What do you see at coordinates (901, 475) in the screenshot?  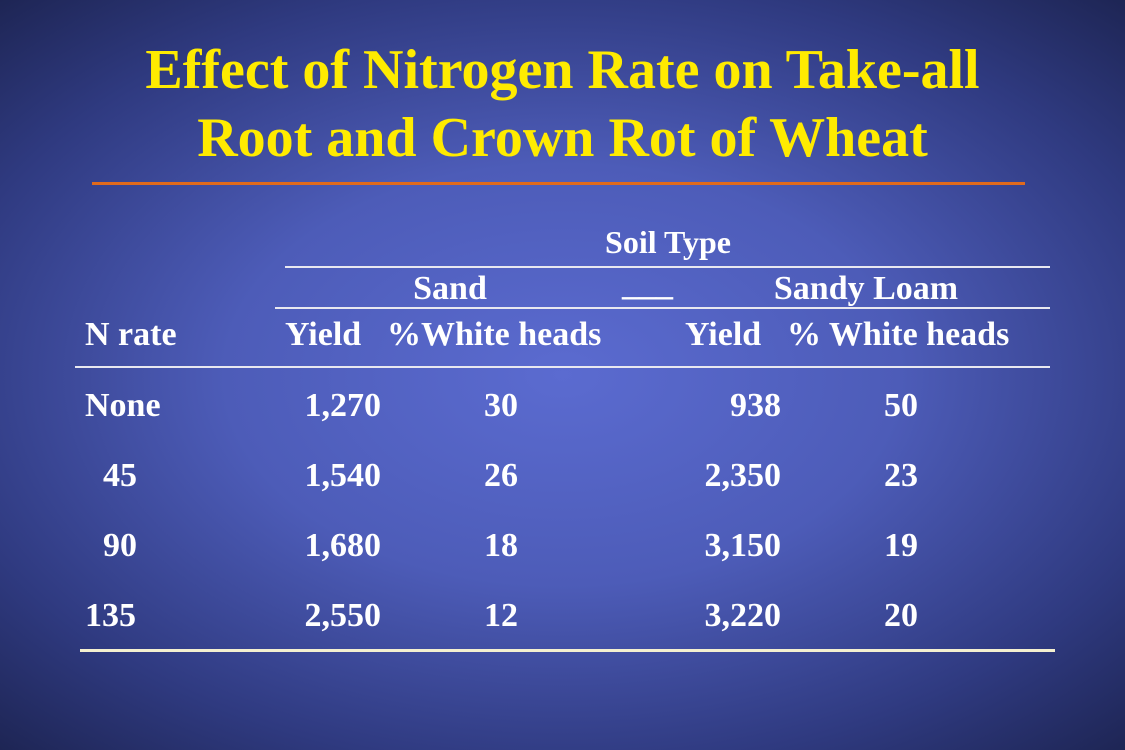 I see `cell: 23` at bounding box center [901, 475].